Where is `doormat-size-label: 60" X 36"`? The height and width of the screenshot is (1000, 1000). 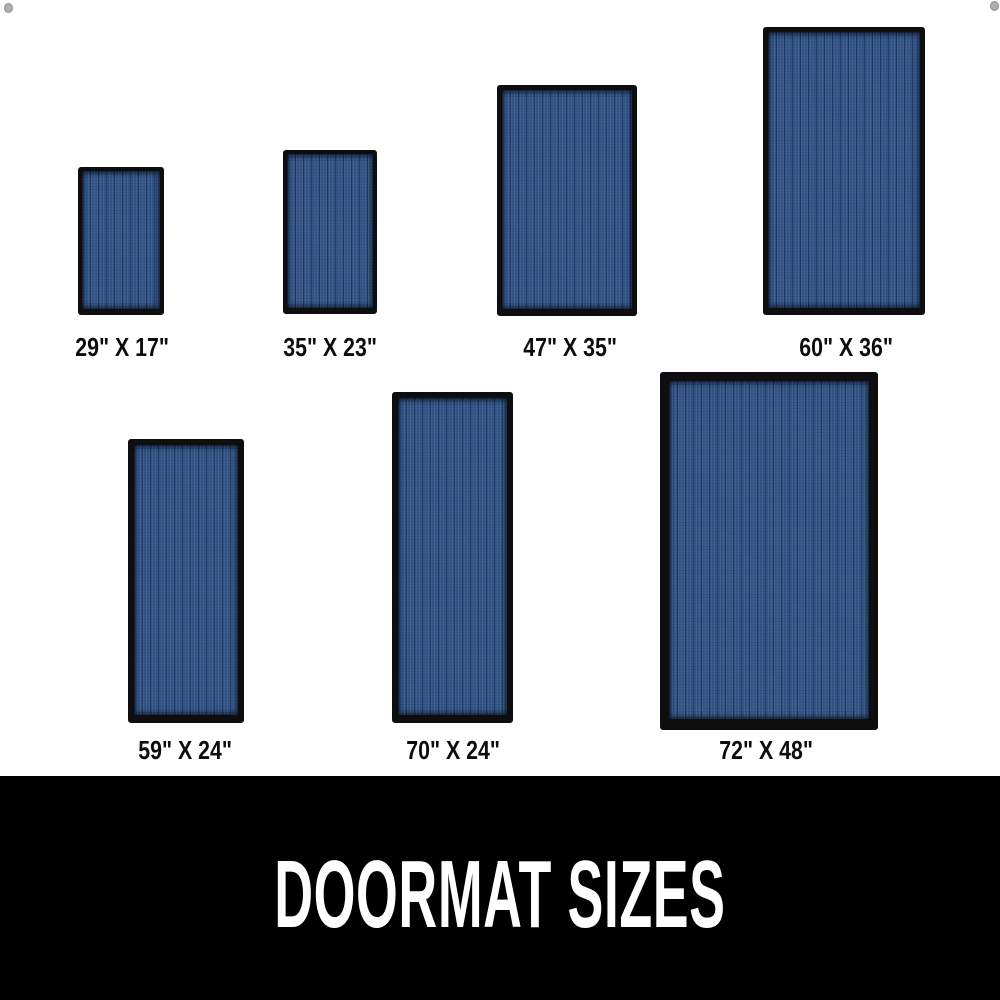
doormat-size-label: 60" X 36" is located at coordinates (846, 347).